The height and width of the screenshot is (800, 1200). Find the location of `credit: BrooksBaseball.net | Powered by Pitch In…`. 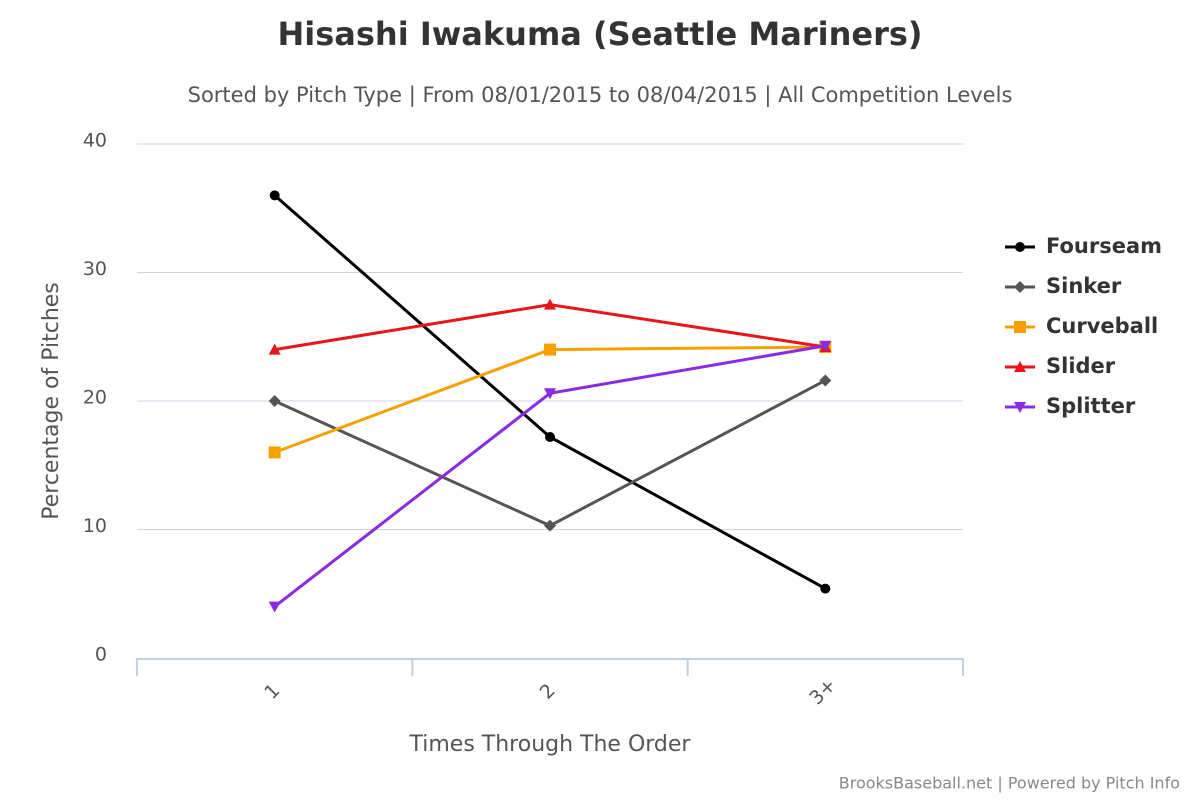

credit: BrooksBaseball.net | Powered by Pitch In… is located at coordinates (1009, 783).